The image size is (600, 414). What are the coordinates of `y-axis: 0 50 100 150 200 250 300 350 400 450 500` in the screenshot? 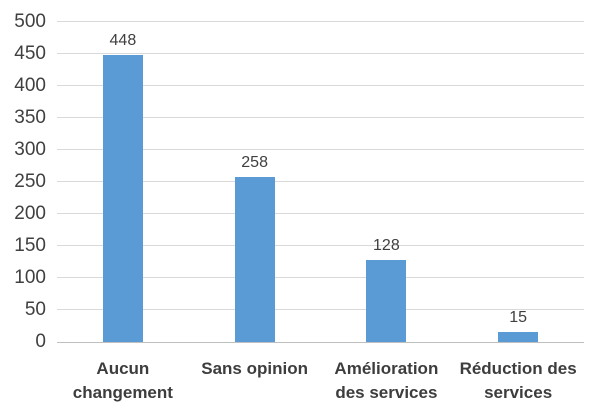 It's located at (23, 182).